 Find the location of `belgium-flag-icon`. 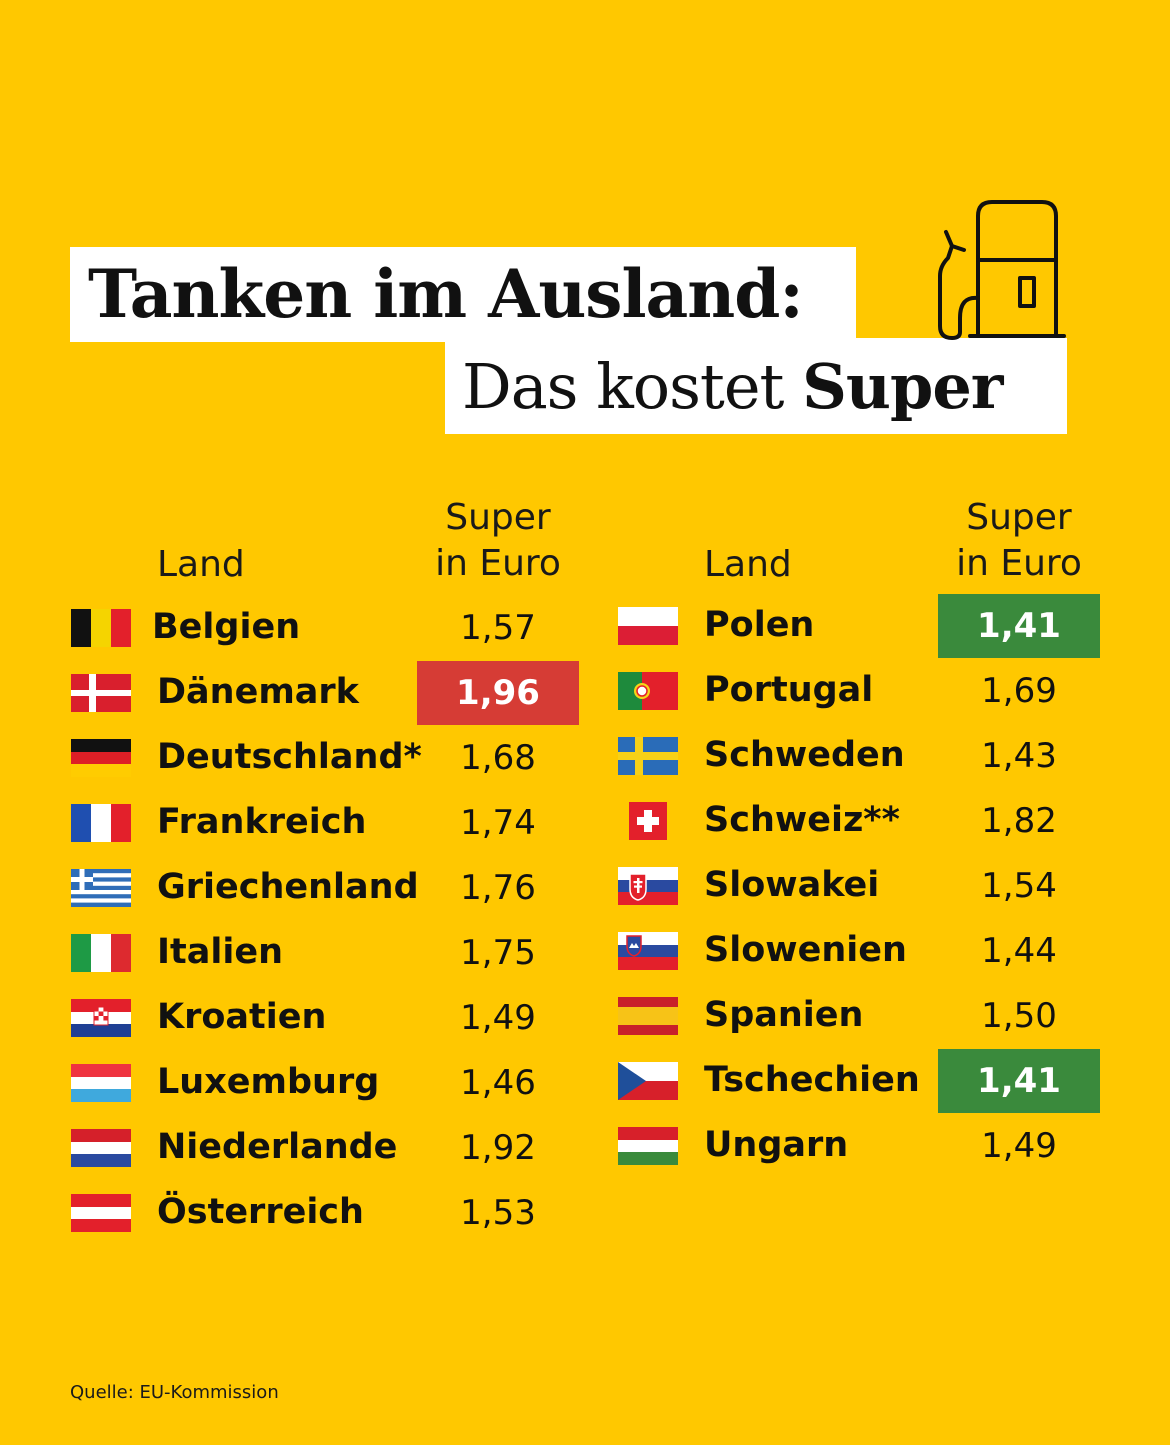

belgium-flag-icon is located at coordinates (101, 628).